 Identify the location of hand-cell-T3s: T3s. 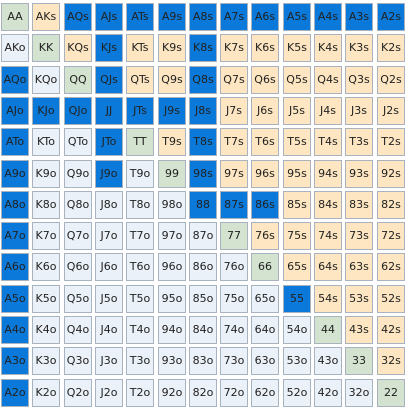
(359, 142).